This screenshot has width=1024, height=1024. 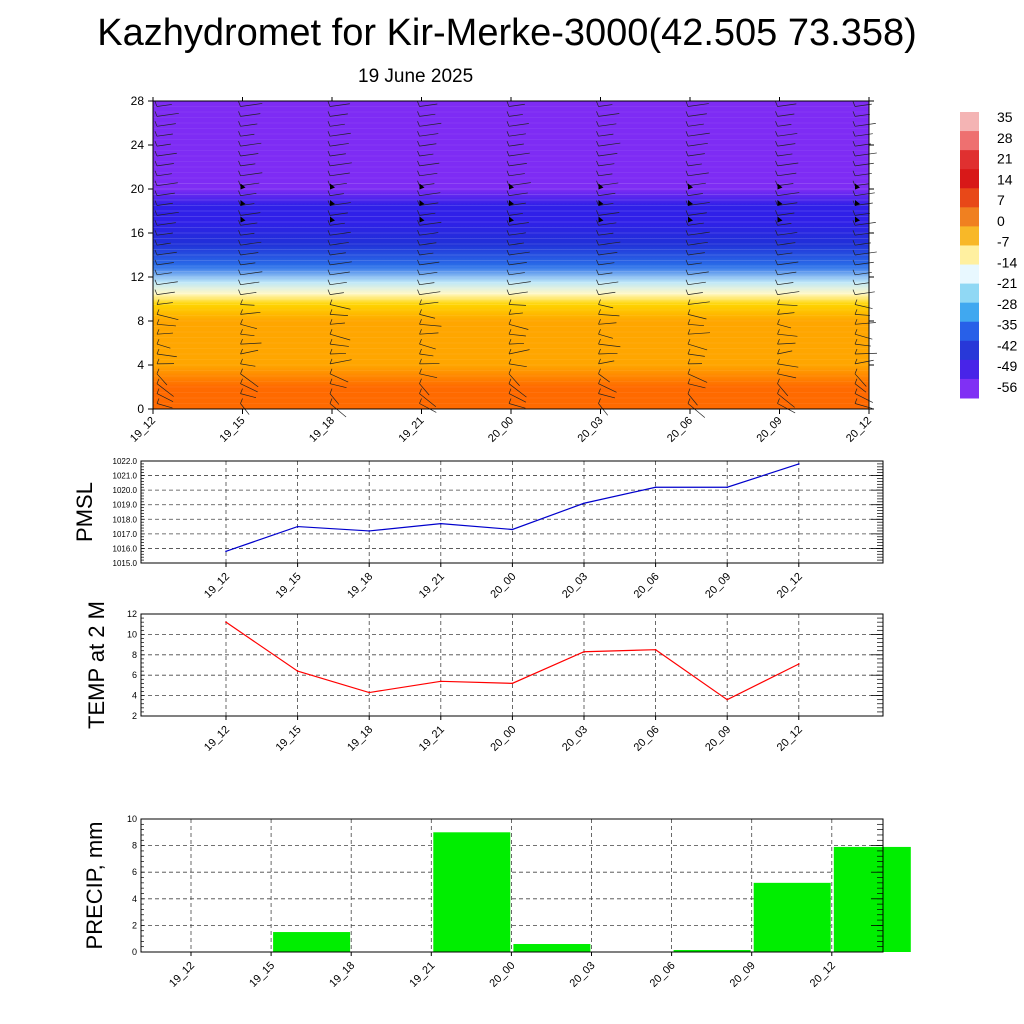 What do you see at coordinates (1007, 283) in the screenshot?
I see `colorbar-label: -21` at bounding box center [1007, 283].